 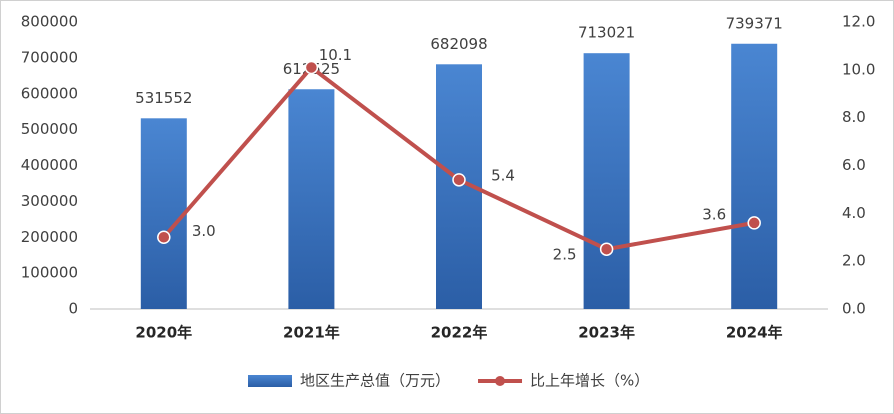 What do you see at coordinates (754, 333) in the screenshot?
I see `x-tick-label: 2024年` at bounding box center [754, 333].